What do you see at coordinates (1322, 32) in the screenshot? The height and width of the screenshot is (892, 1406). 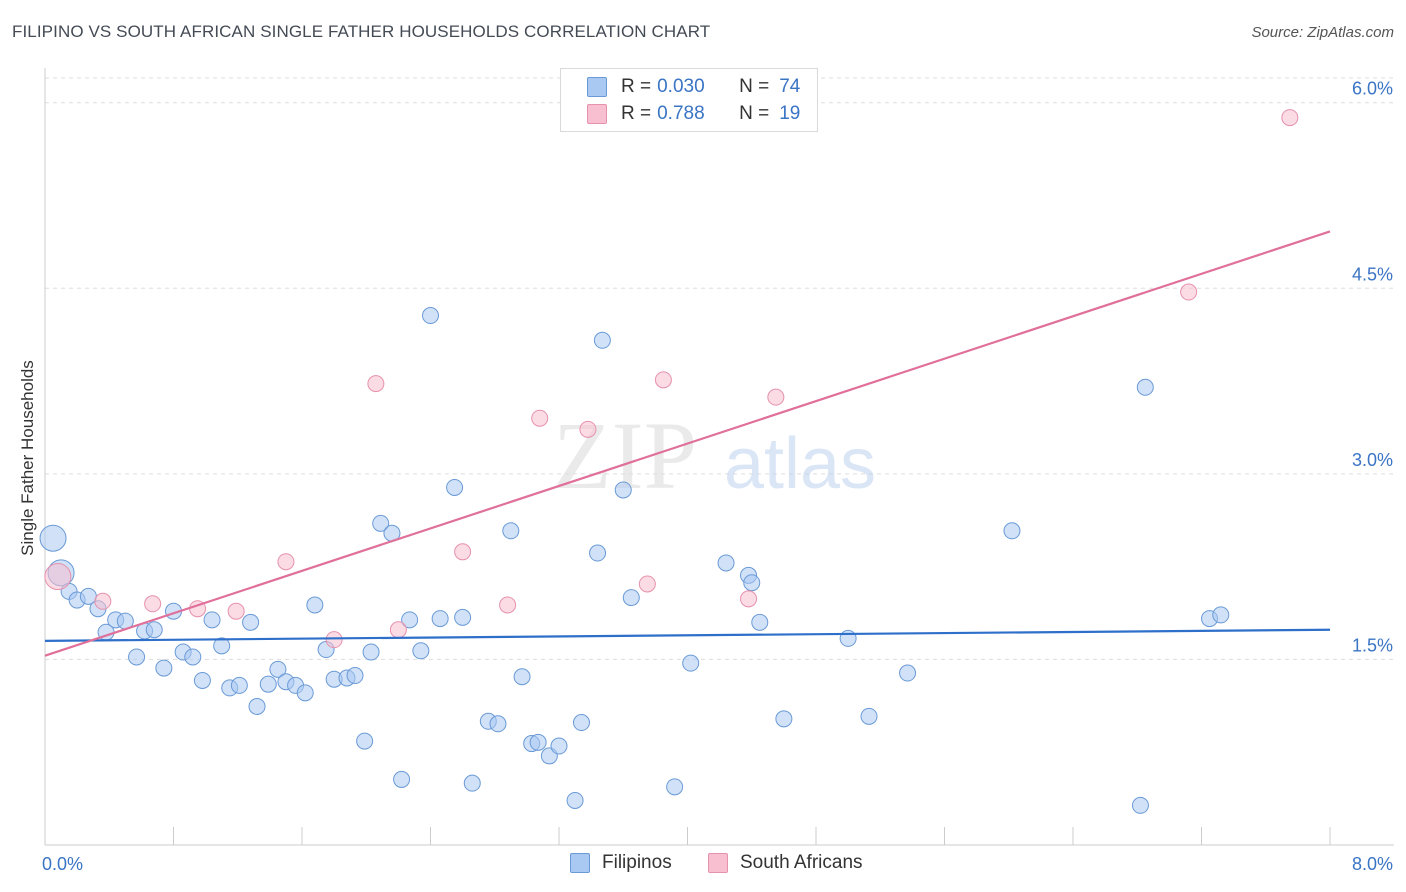 I see `source-credit: Source: ZipAtlas.com` at bounding box center [1322, 32].